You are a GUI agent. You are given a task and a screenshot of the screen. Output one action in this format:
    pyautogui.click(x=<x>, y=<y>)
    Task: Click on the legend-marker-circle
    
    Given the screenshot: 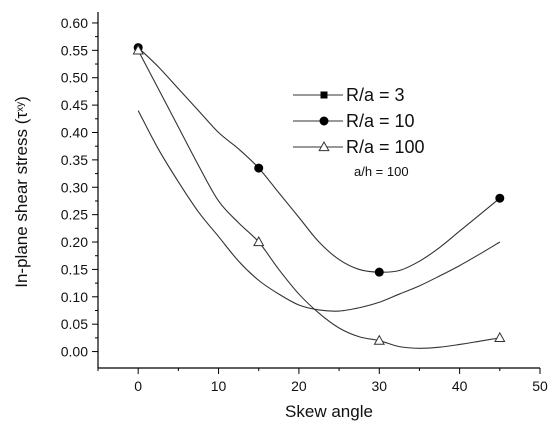 What is the action you would take?
    pyautogui.click(x=324, y=121)
    